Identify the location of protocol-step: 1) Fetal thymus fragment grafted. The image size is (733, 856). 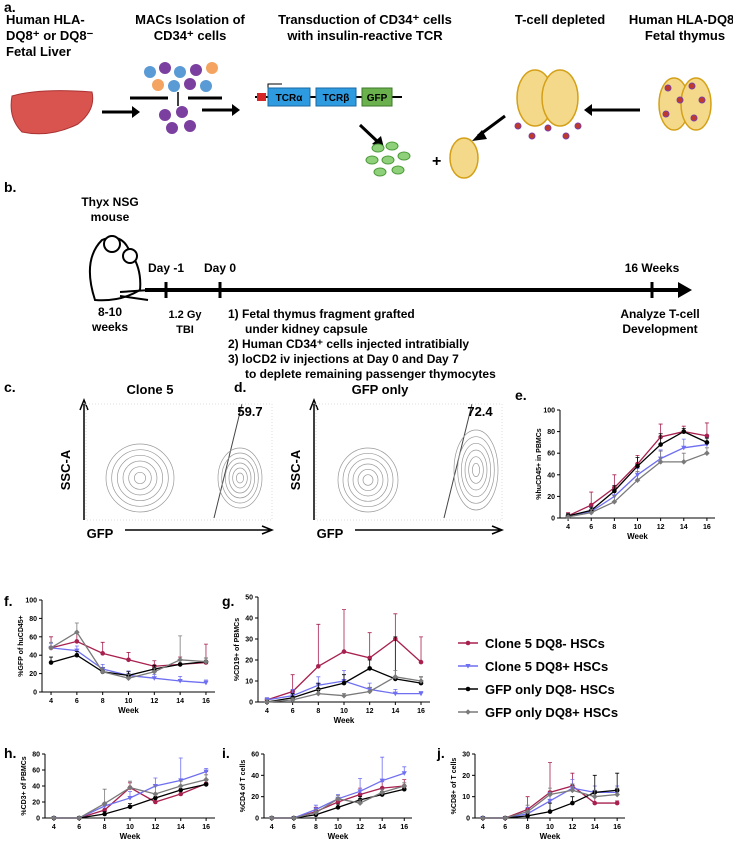
(321, 314).